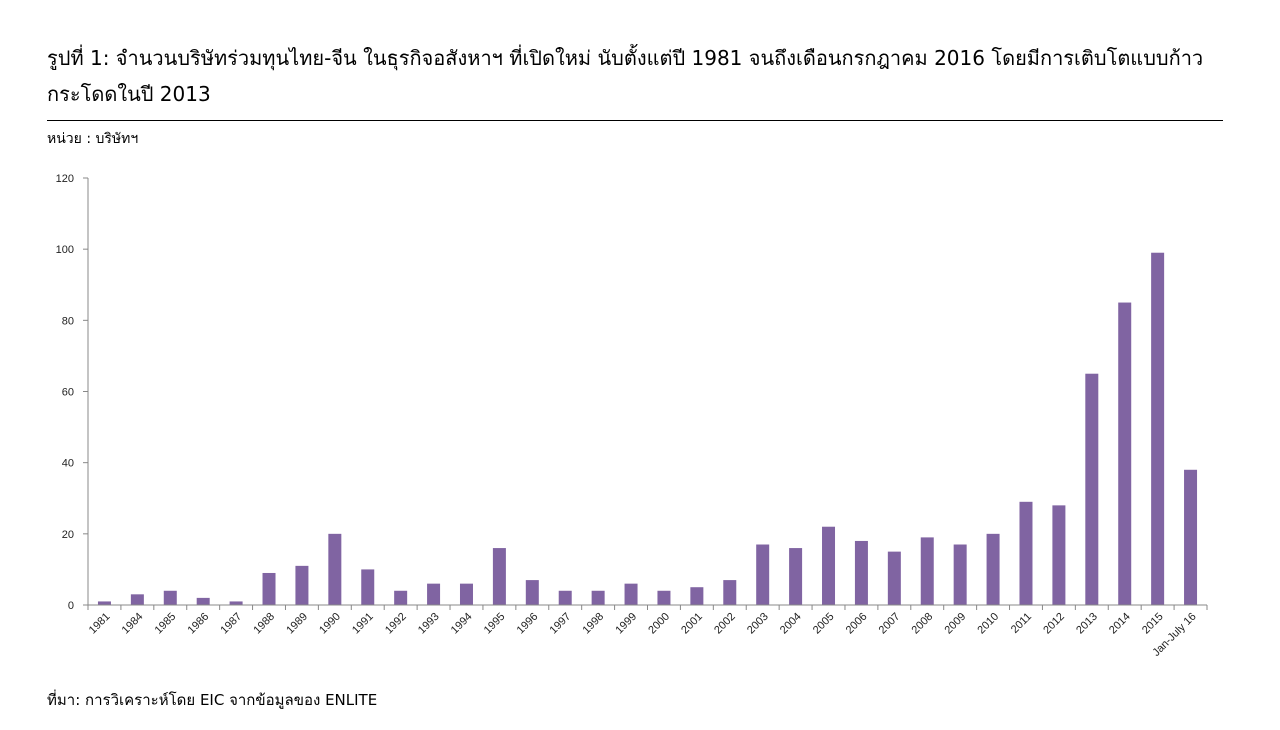  I want to click on x-tick-label: 2002, so click(725, 624).